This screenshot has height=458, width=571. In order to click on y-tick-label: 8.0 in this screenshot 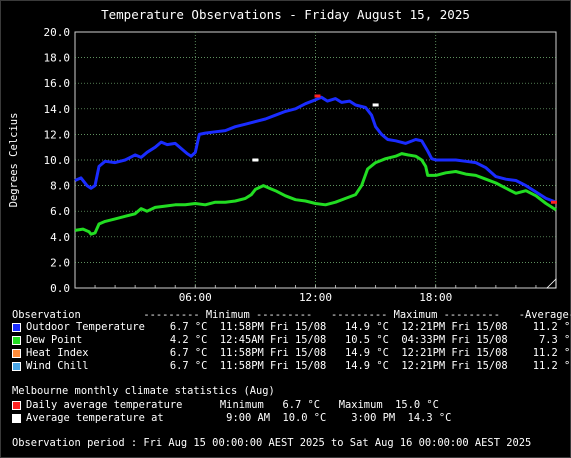, I will do `click(60, 186)`.